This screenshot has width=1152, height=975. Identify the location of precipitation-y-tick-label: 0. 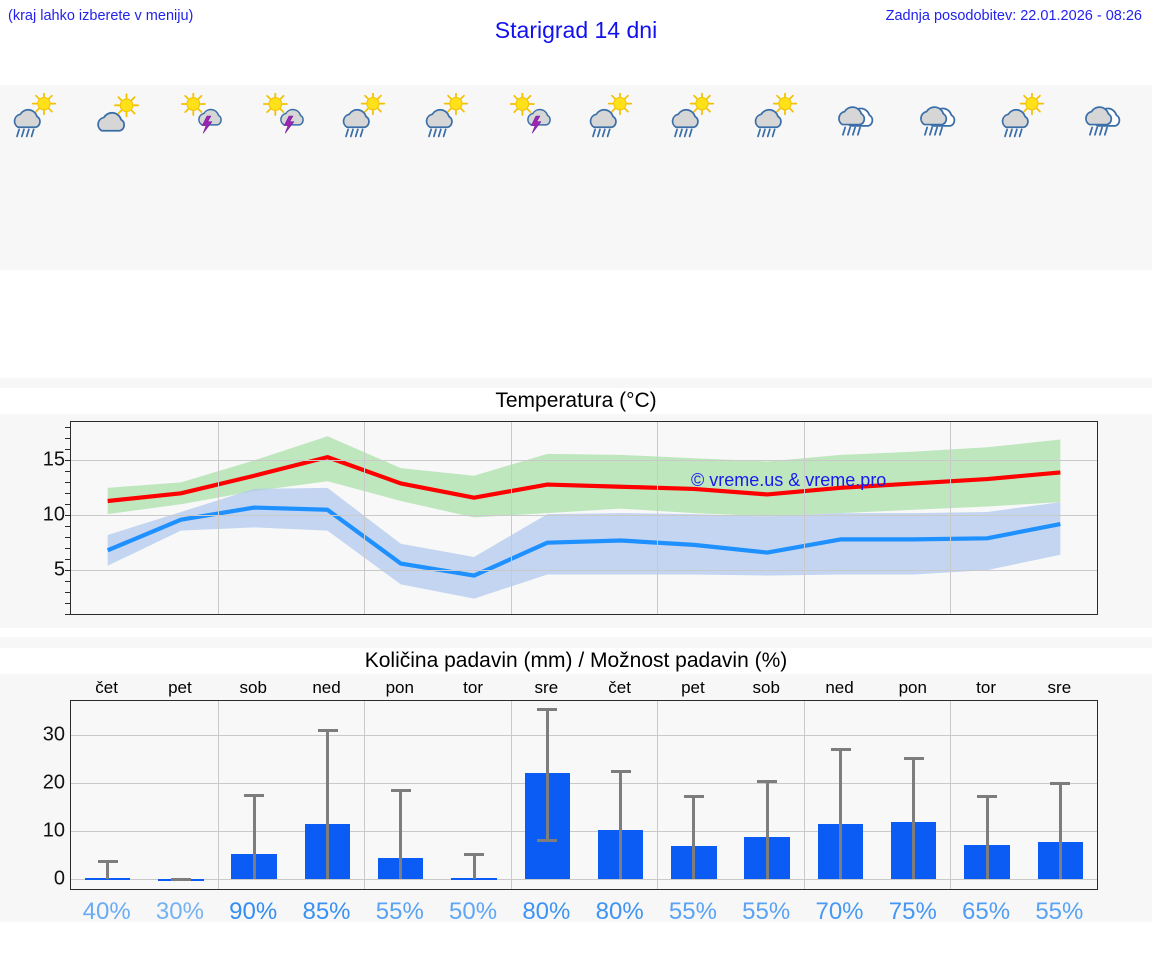
(59, 878).